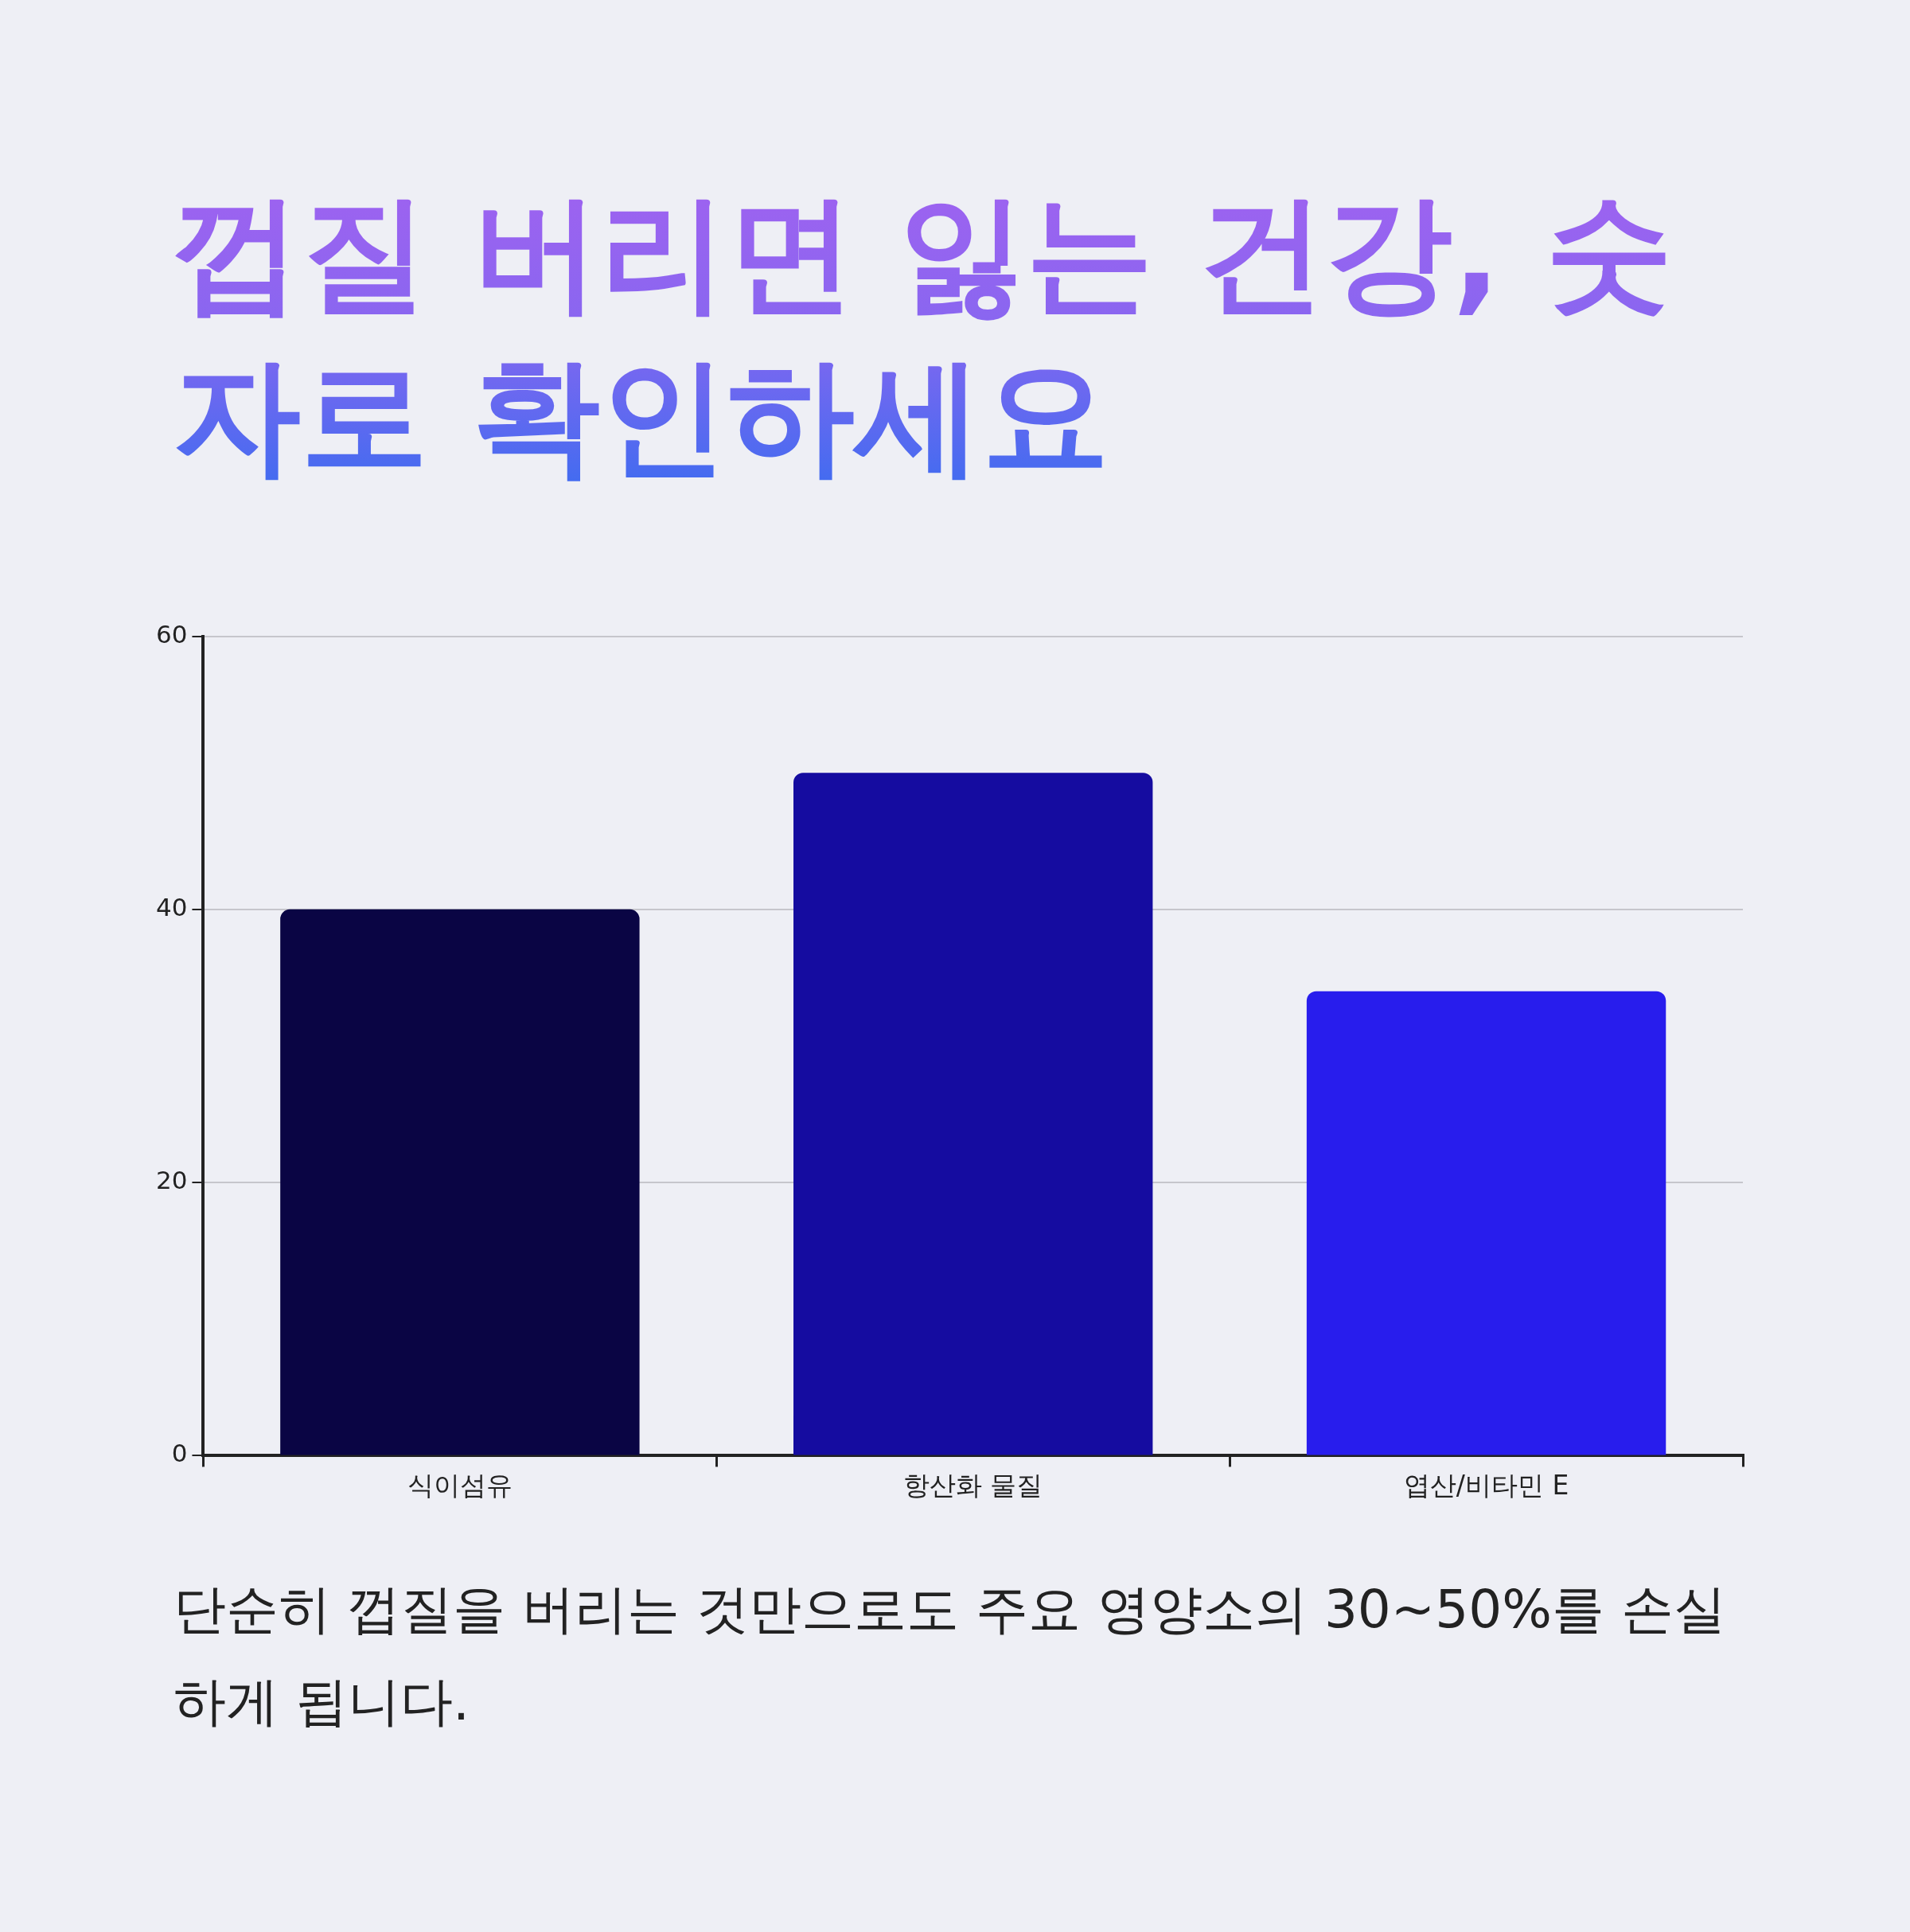  I want to click on x-tick-label: 엽산/비타민 E, so click(1486, 1485).